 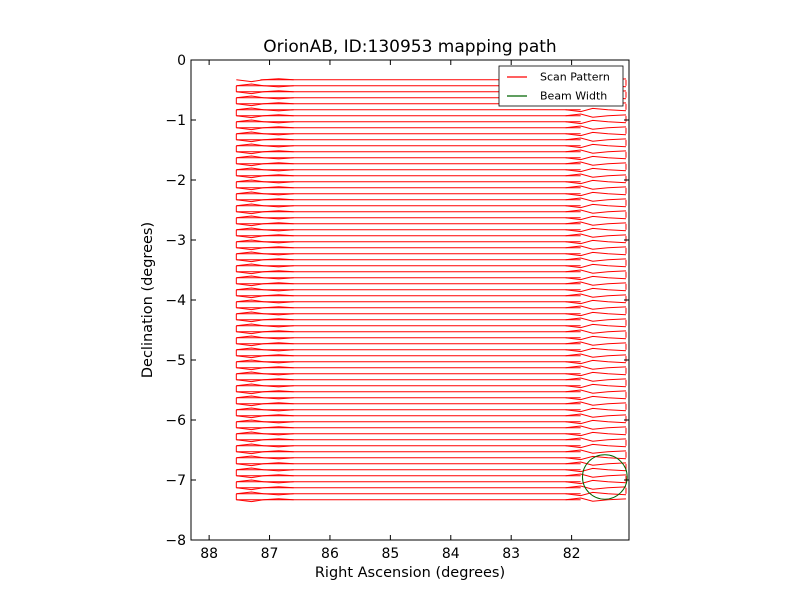 What do you see at coordinates (572, 554) in the screenshot?
I see `x-tick-label: 82` at bounding box center [572, 554].